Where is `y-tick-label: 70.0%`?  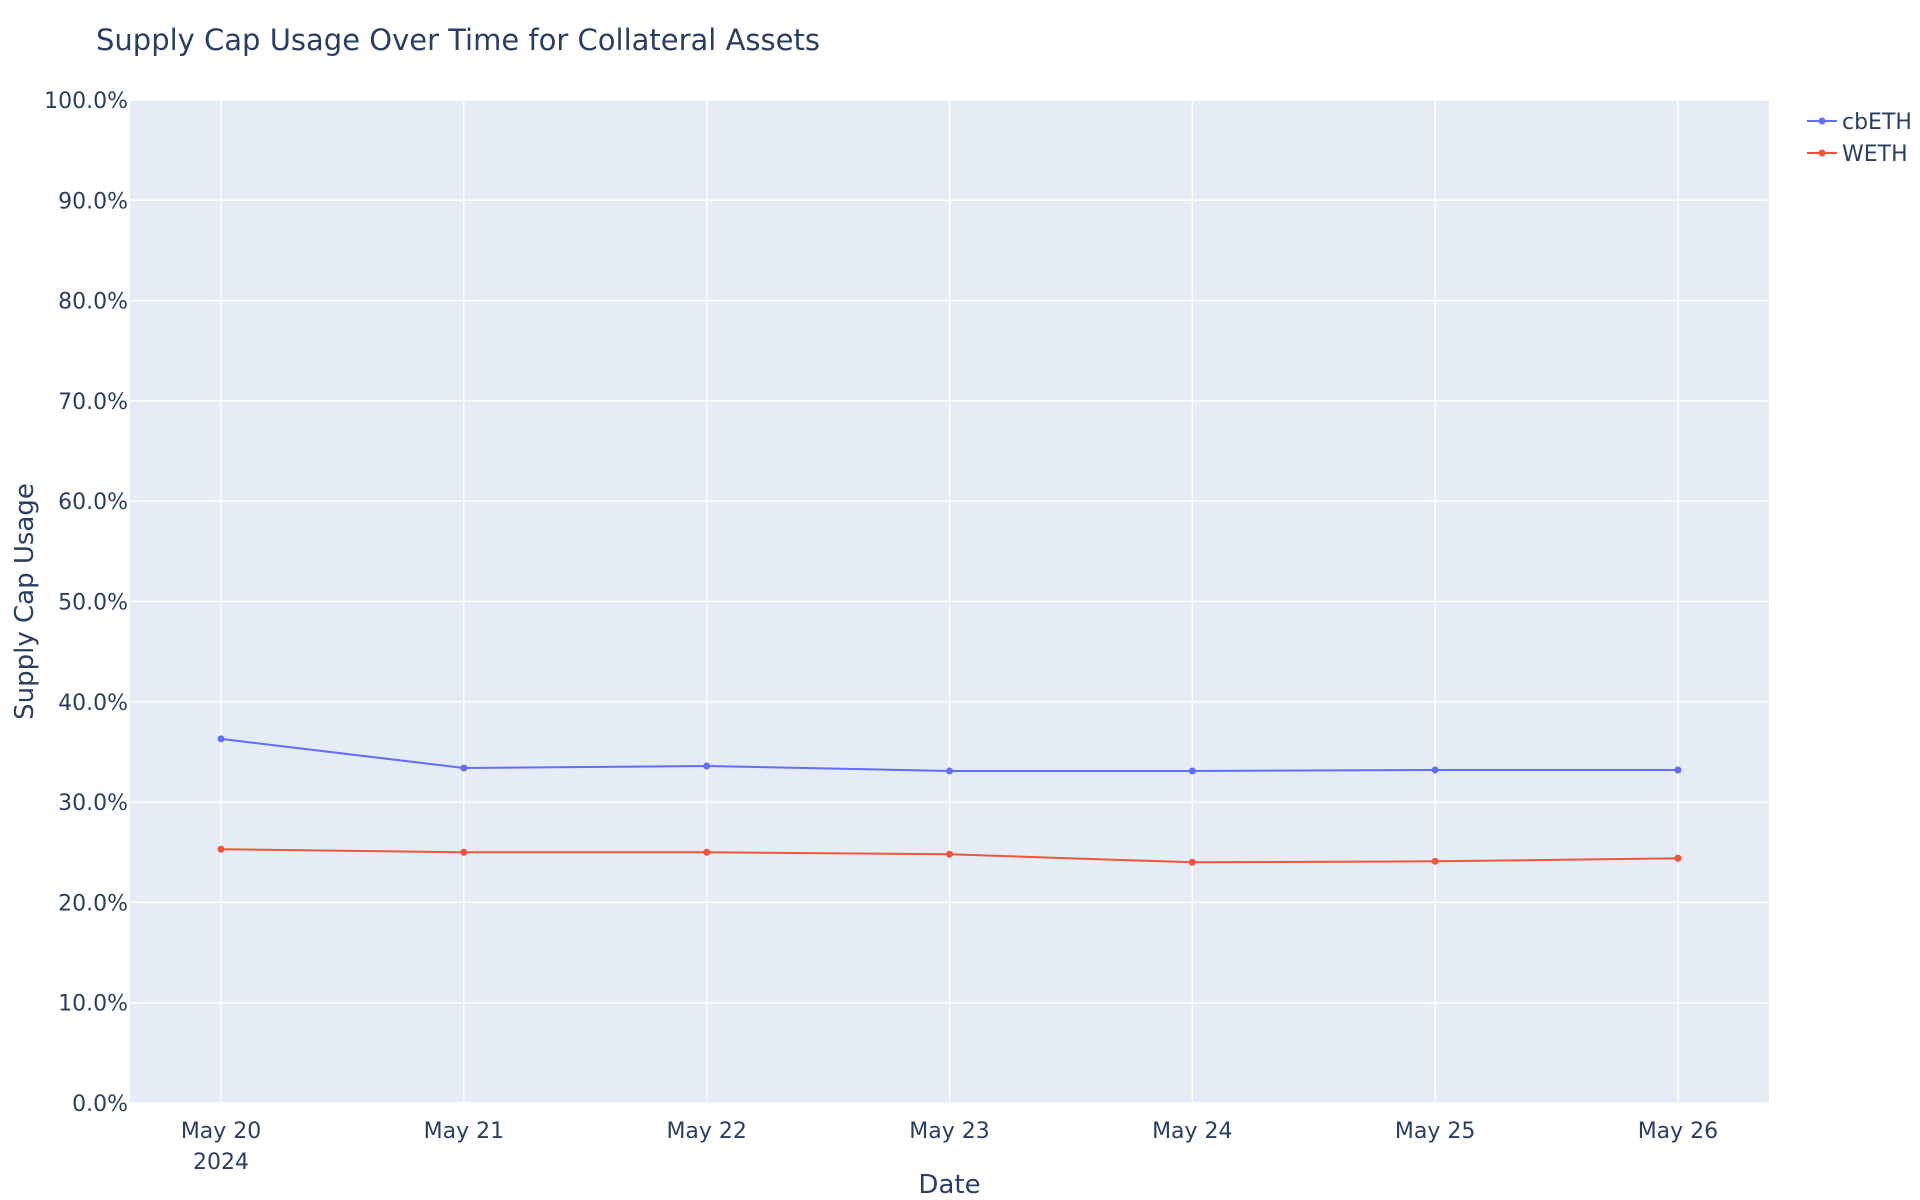 y-tick-label: 70.0% is located at coordinates (93, 402).